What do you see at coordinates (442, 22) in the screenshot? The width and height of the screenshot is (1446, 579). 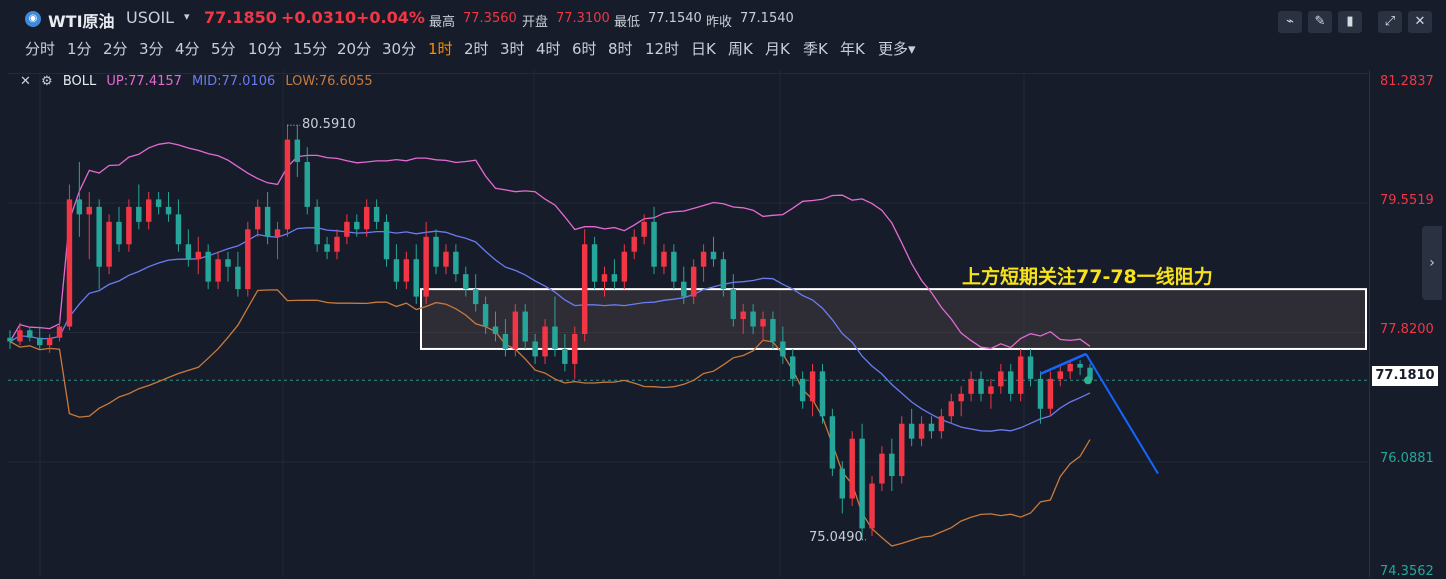 I see `stat-high-label: 最高` at bounding box center [442, 22].